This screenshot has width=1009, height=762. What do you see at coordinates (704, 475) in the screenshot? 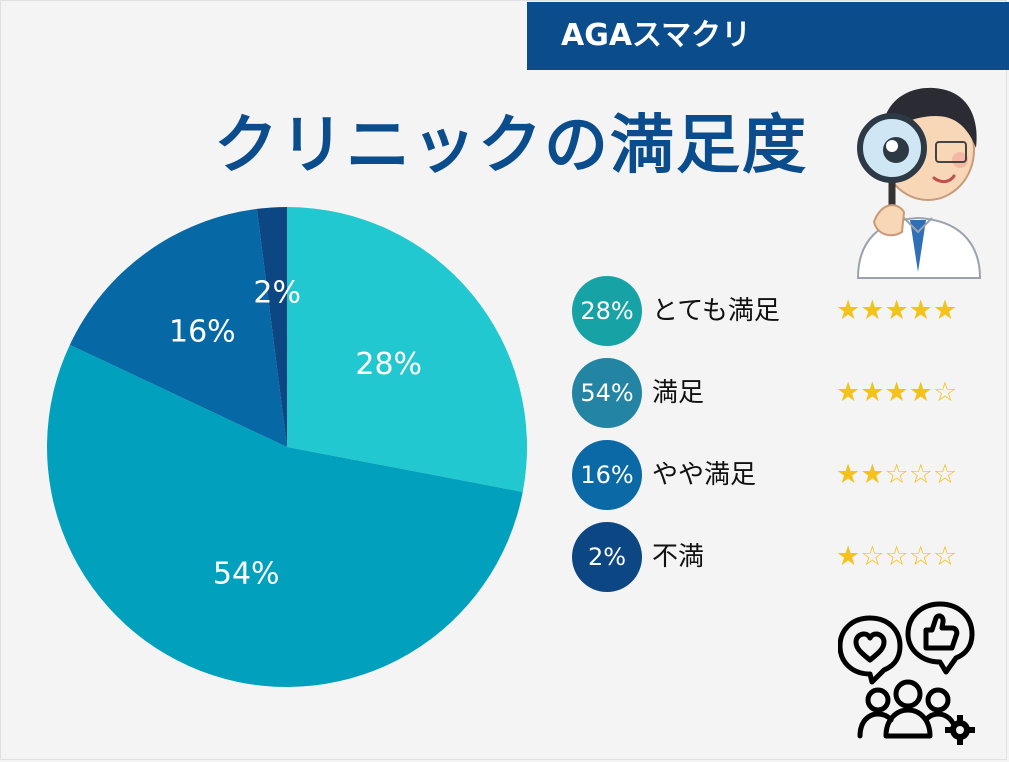
I see `legend-label: やや満足` at bounding box center [704, 475].